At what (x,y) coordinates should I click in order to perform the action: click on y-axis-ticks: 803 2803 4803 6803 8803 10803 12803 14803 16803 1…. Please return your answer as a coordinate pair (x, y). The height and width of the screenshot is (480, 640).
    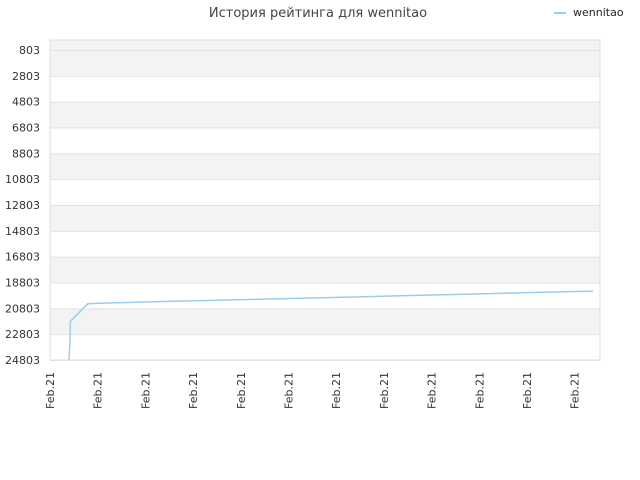
    Looking at the image, I should click on (22, 205).